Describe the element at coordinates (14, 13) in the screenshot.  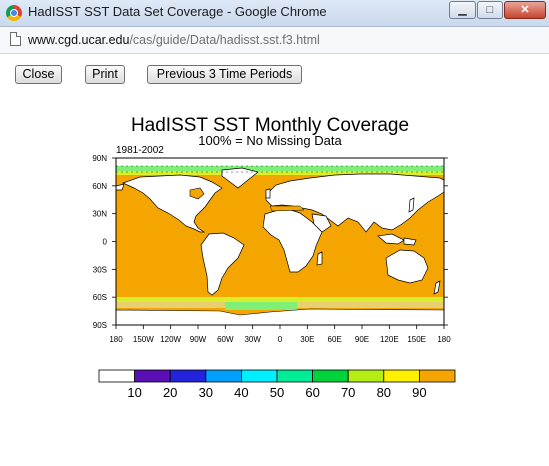
I see `chrome-icon` at that location.